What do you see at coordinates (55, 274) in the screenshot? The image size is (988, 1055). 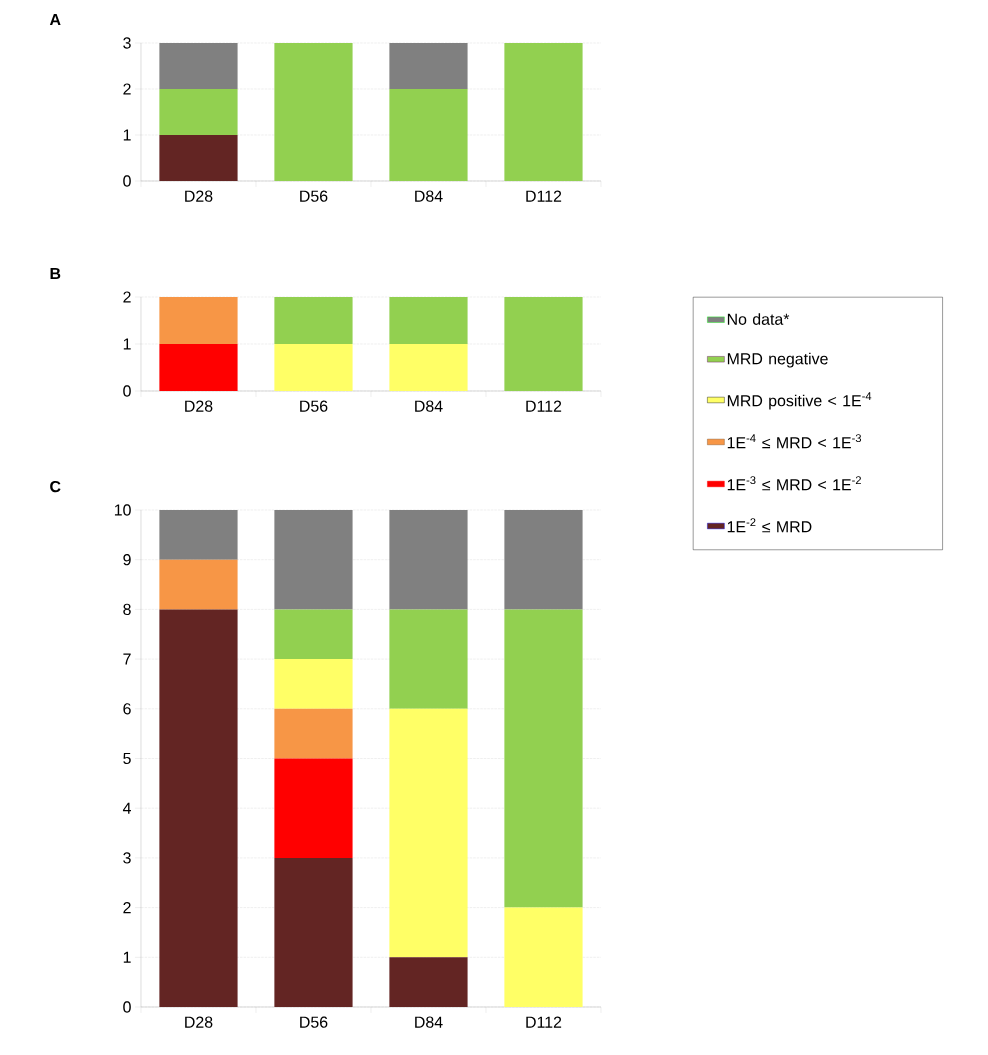 I see `chart-title: B` at bounding box center [55, 274].